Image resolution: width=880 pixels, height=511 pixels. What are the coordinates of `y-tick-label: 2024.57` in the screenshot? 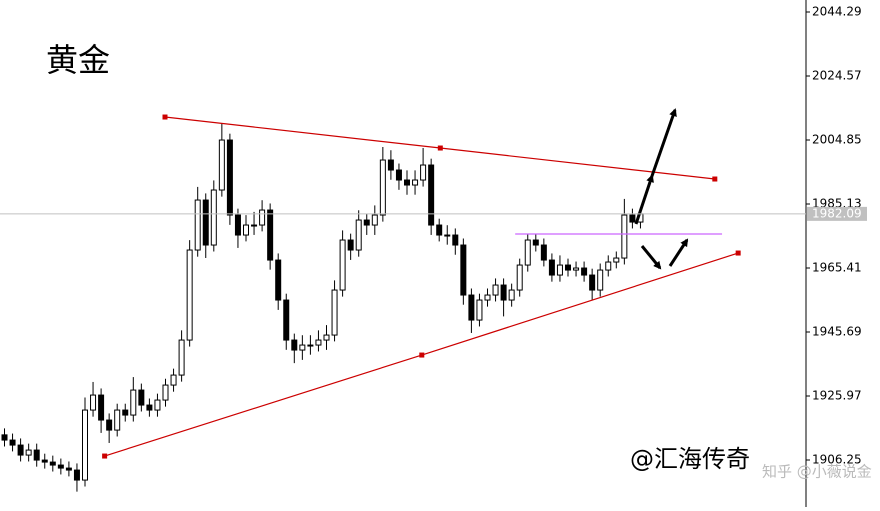 It's located at (837, 76).